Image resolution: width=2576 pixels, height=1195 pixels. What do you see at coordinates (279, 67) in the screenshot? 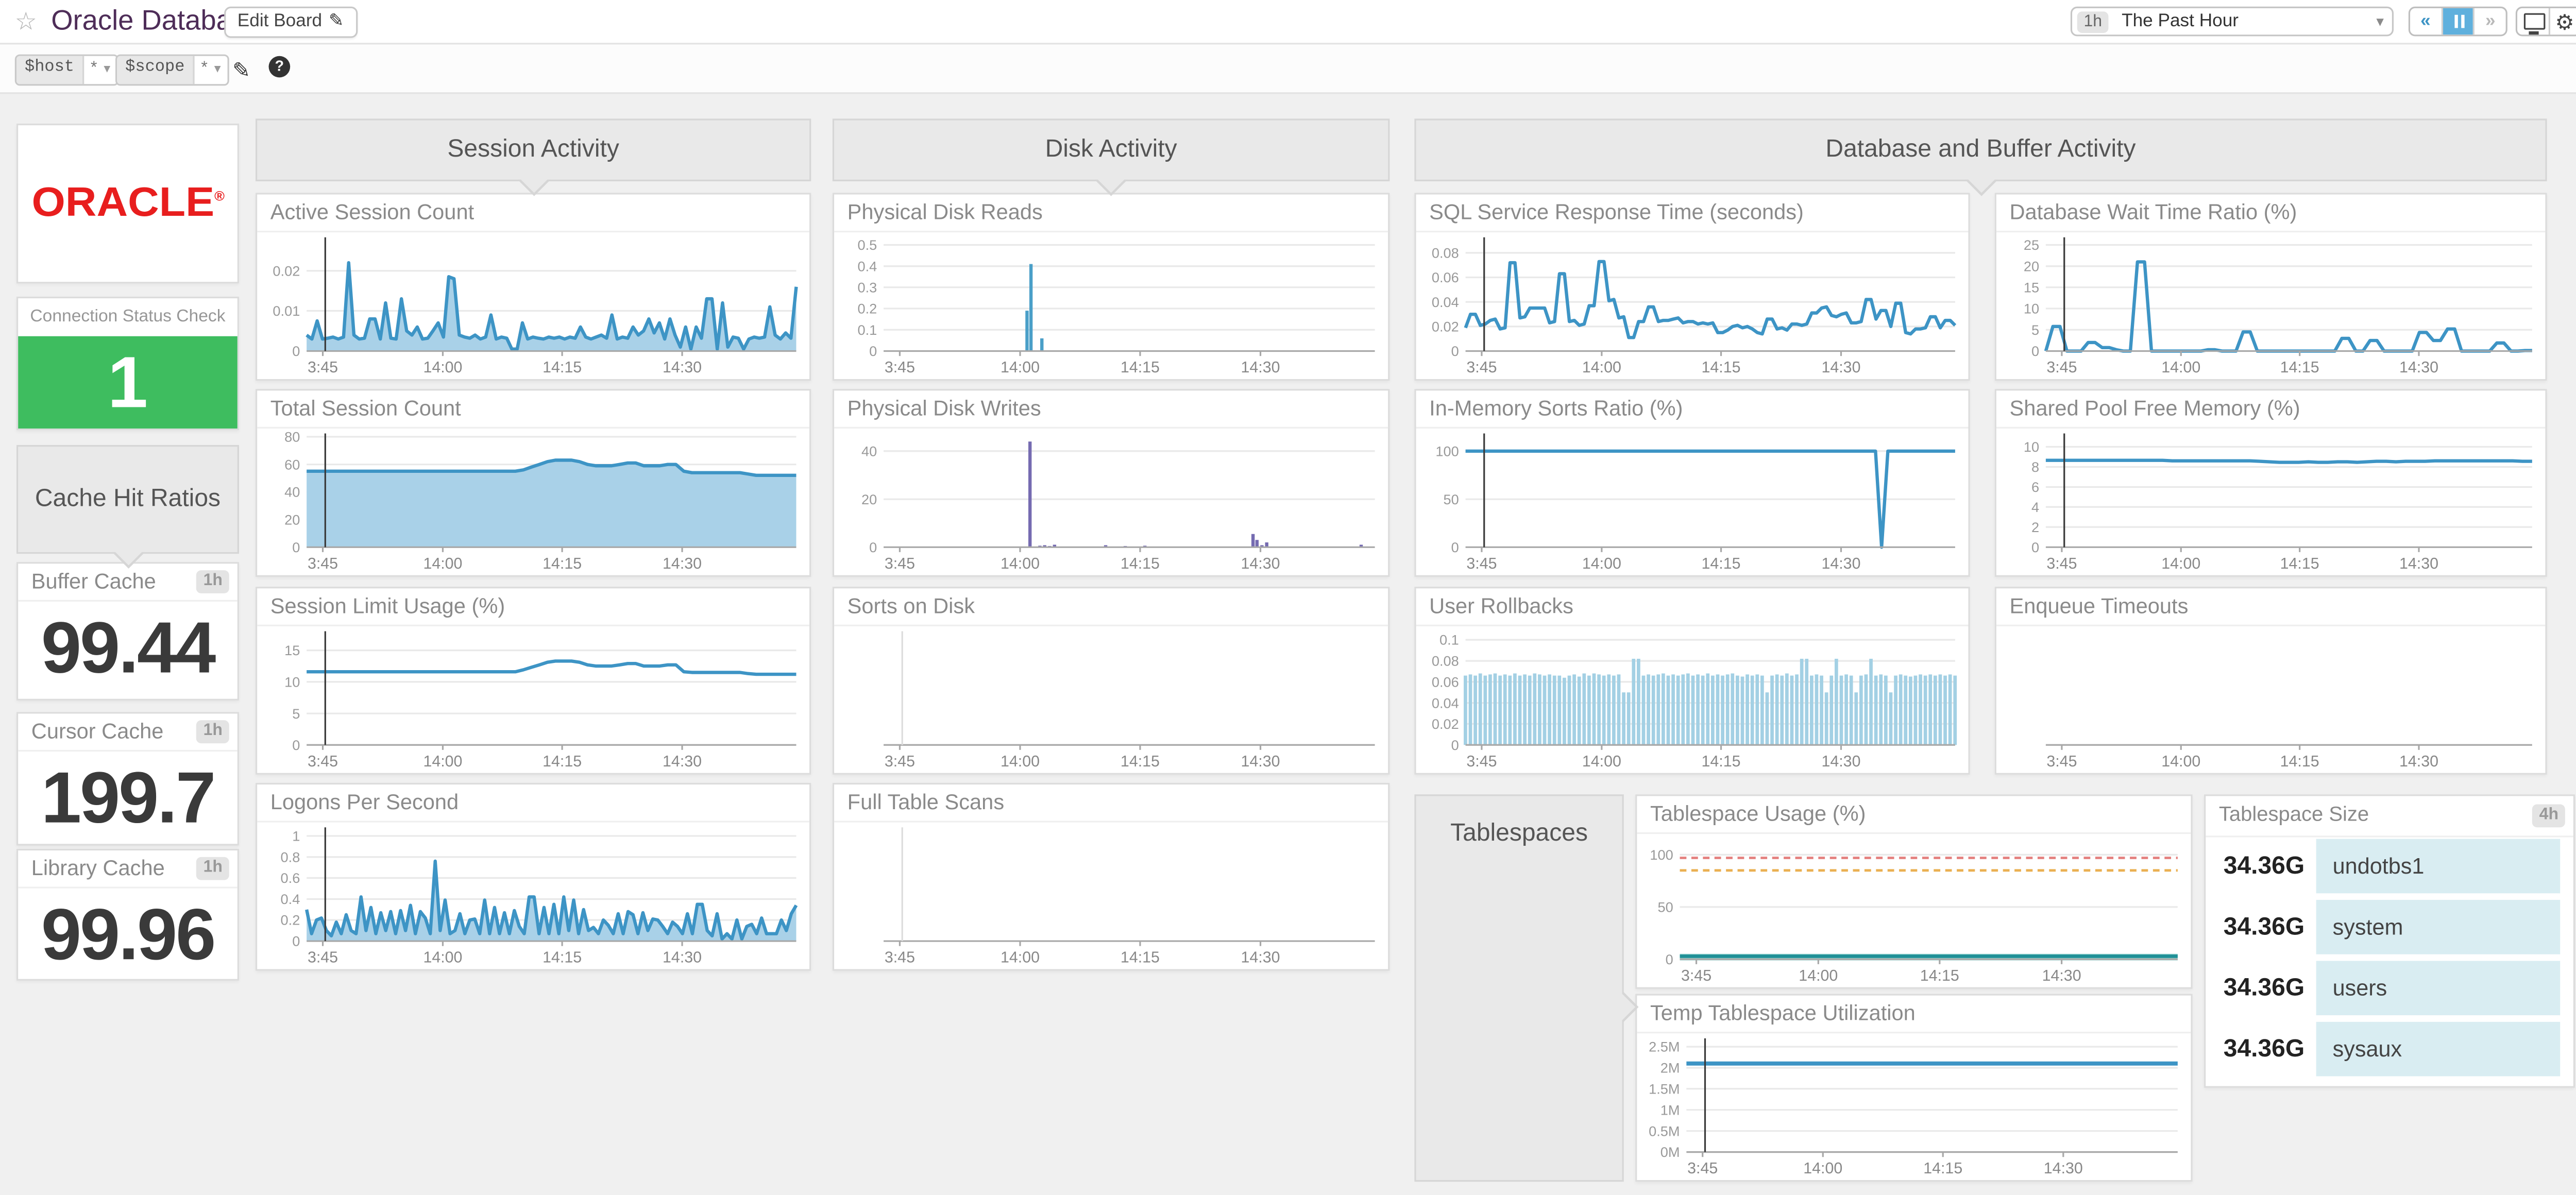
I see `help-icon: ?` at bounding box center [279, 67].